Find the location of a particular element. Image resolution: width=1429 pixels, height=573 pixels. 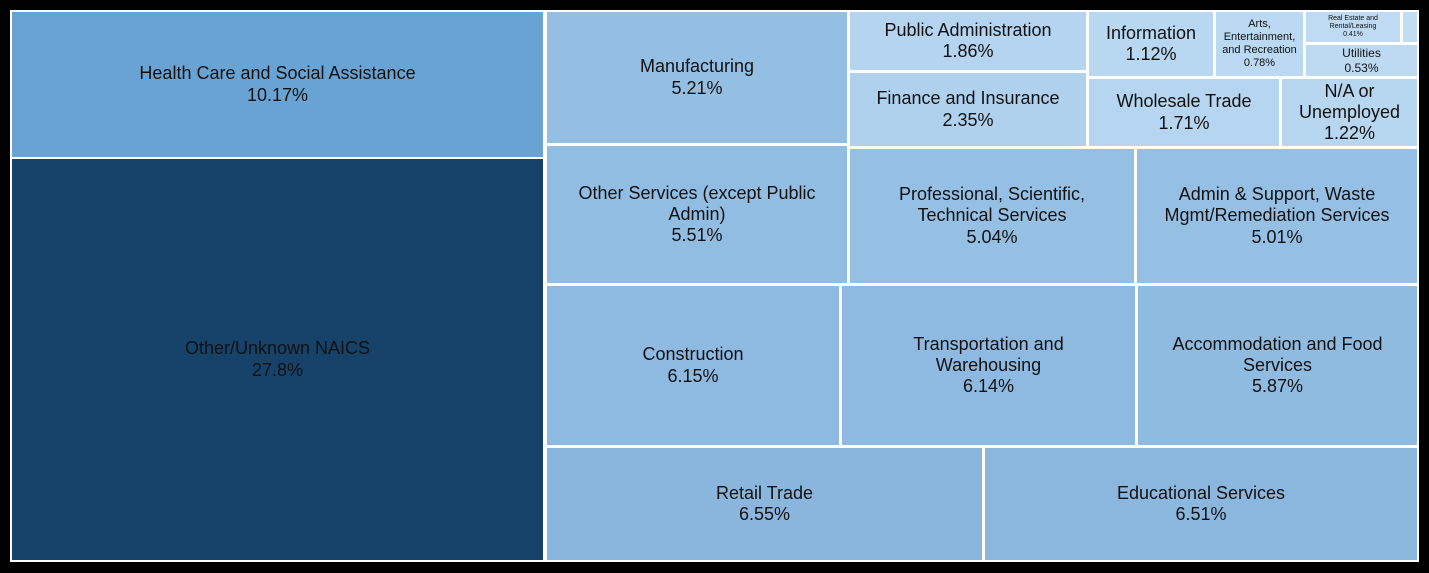

tile-value: 10.17% is located at coordinates (277, 94).